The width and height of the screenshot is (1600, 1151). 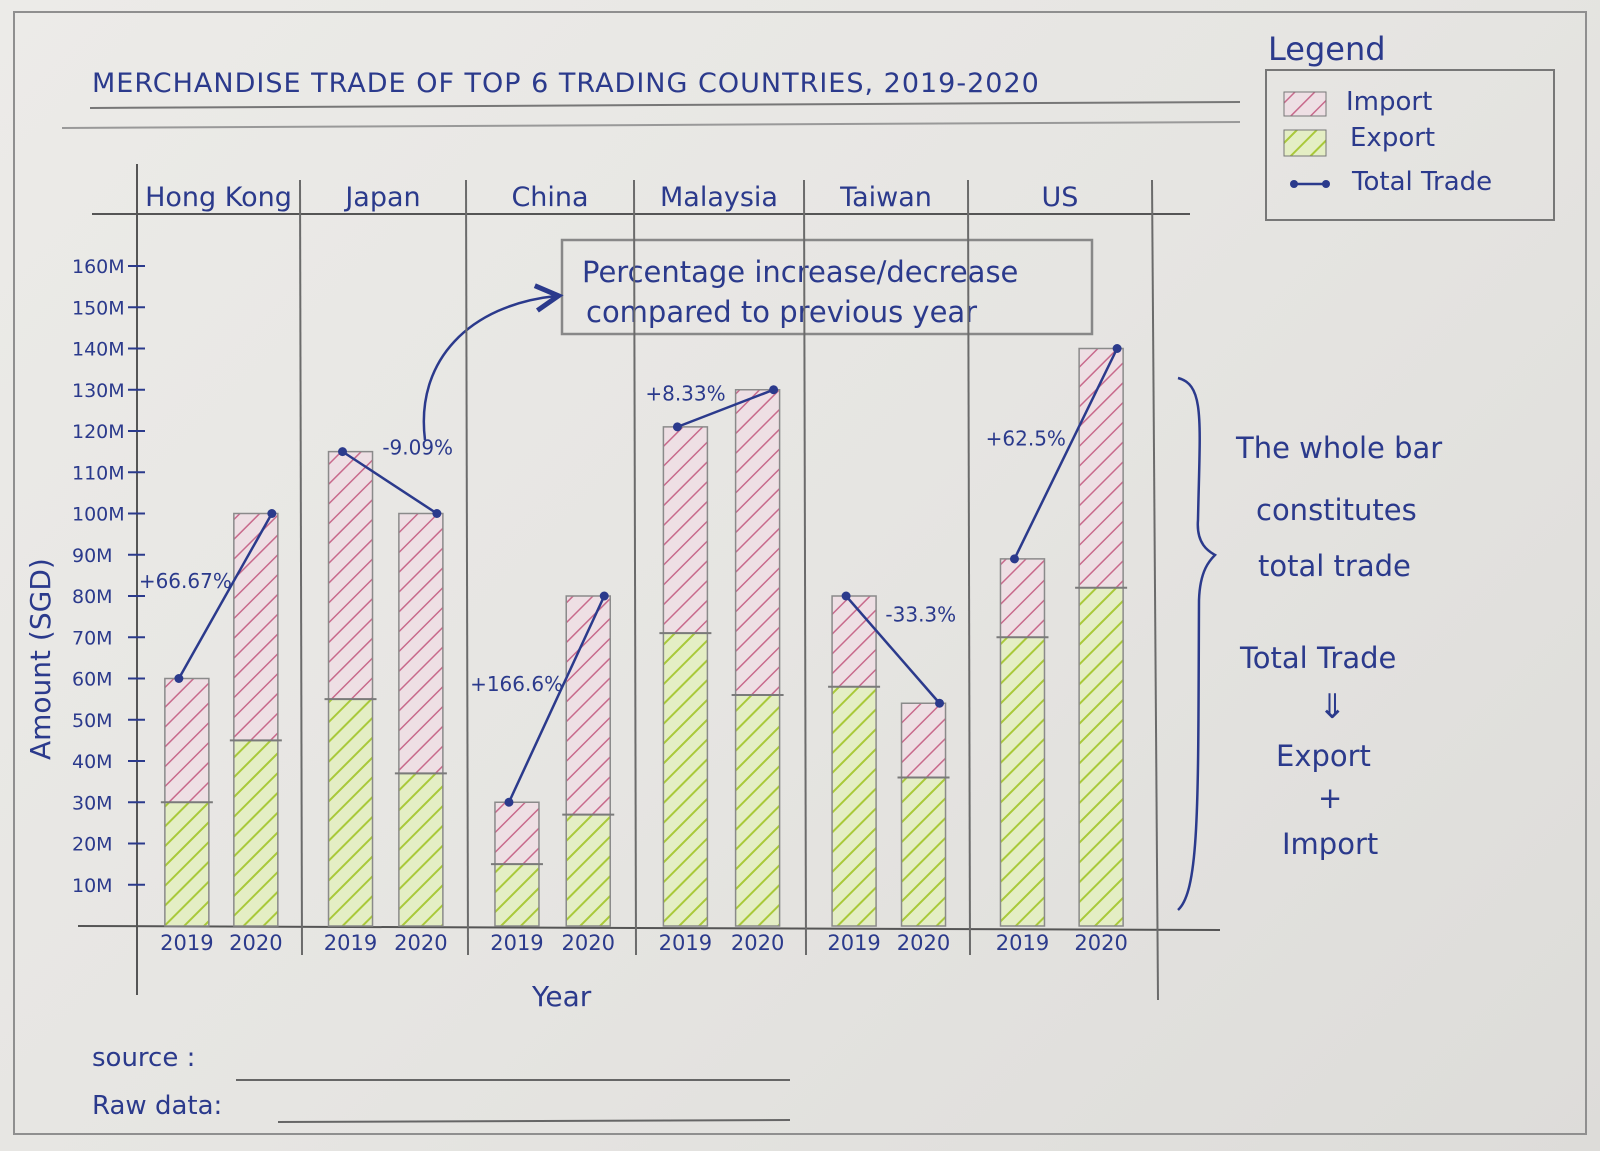 I want to click on note-line-3: total trade, so click(x=1334, y=566).